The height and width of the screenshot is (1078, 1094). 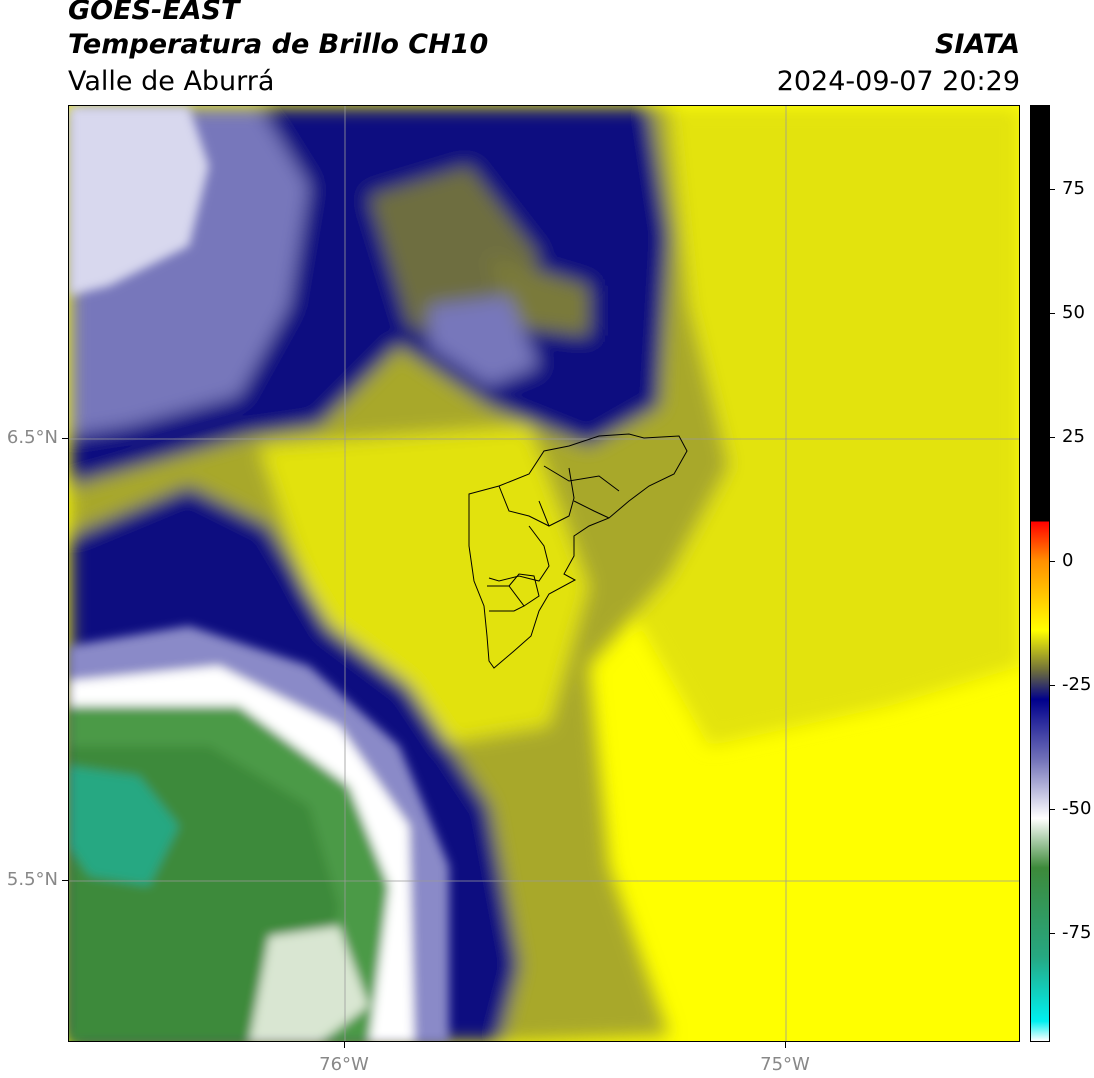 I want to click on colorbar-tick-label: -50, so click(x=1077, y=808).